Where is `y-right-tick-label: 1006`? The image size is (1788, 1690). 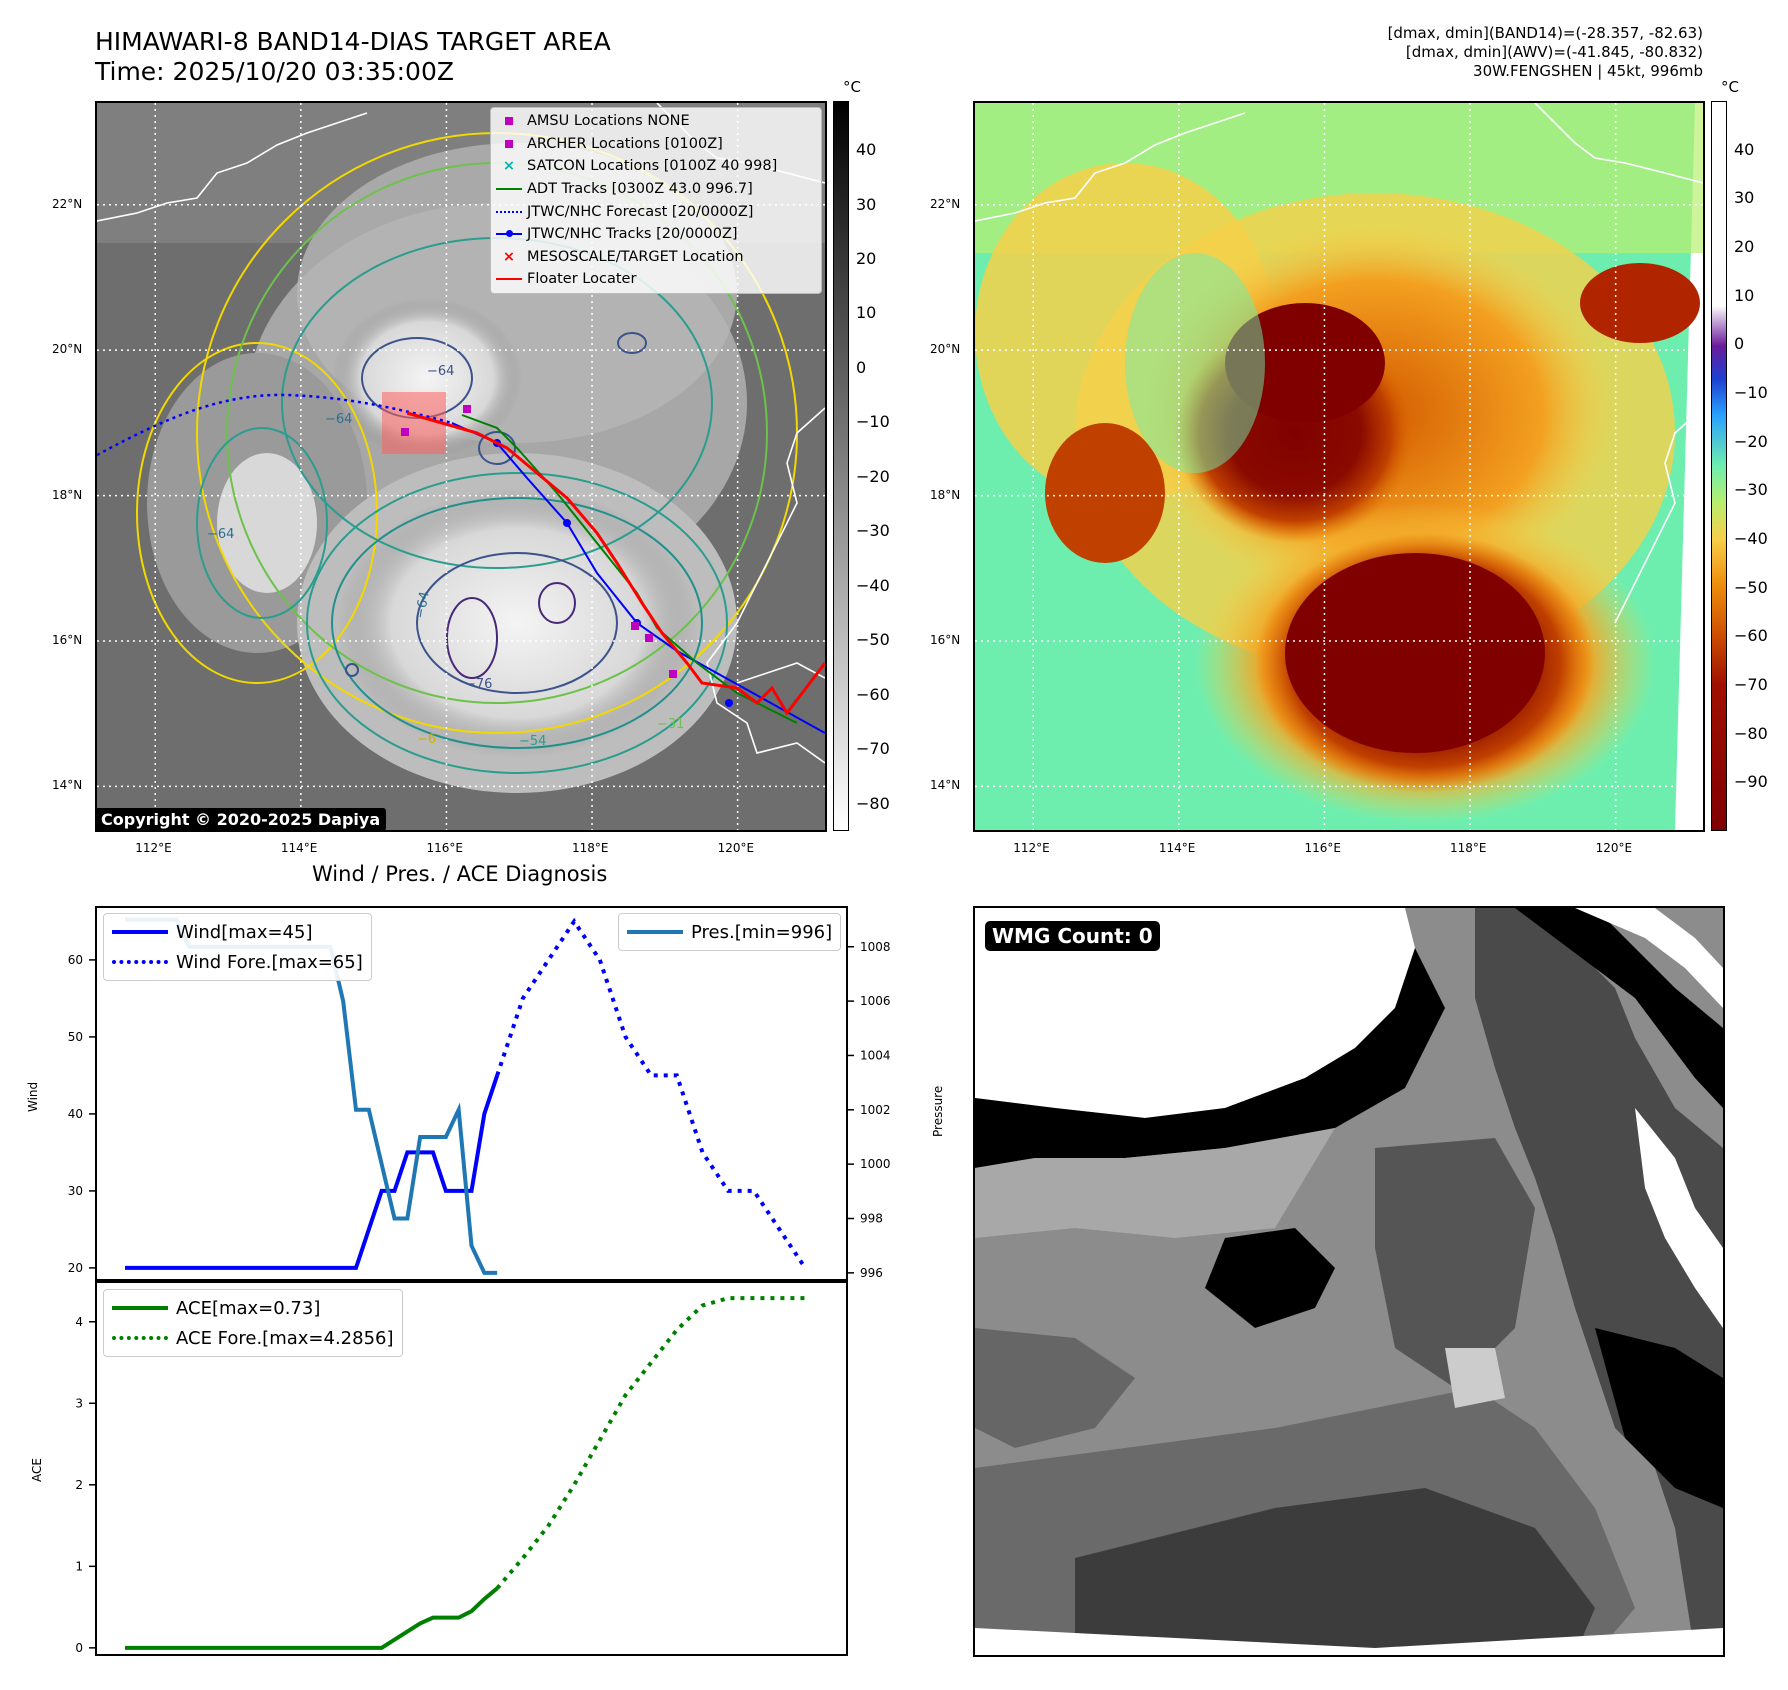 y-right-tick-label: 1006 is located at coordinates (875, 1001).